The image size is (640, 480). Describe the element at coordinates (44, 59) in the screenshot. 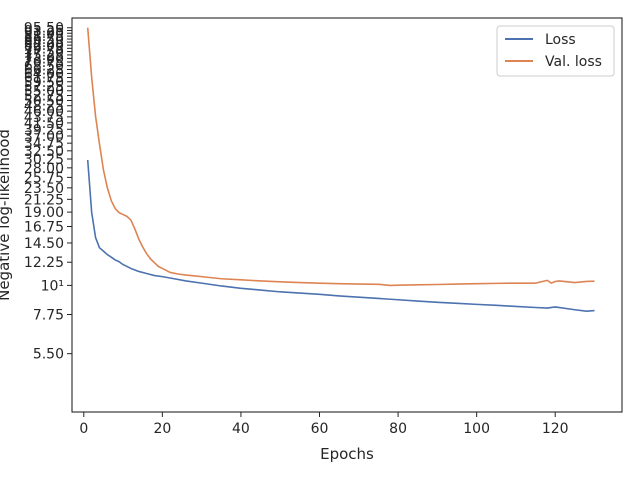

I see `y-tick-label: 73.00` at that location.